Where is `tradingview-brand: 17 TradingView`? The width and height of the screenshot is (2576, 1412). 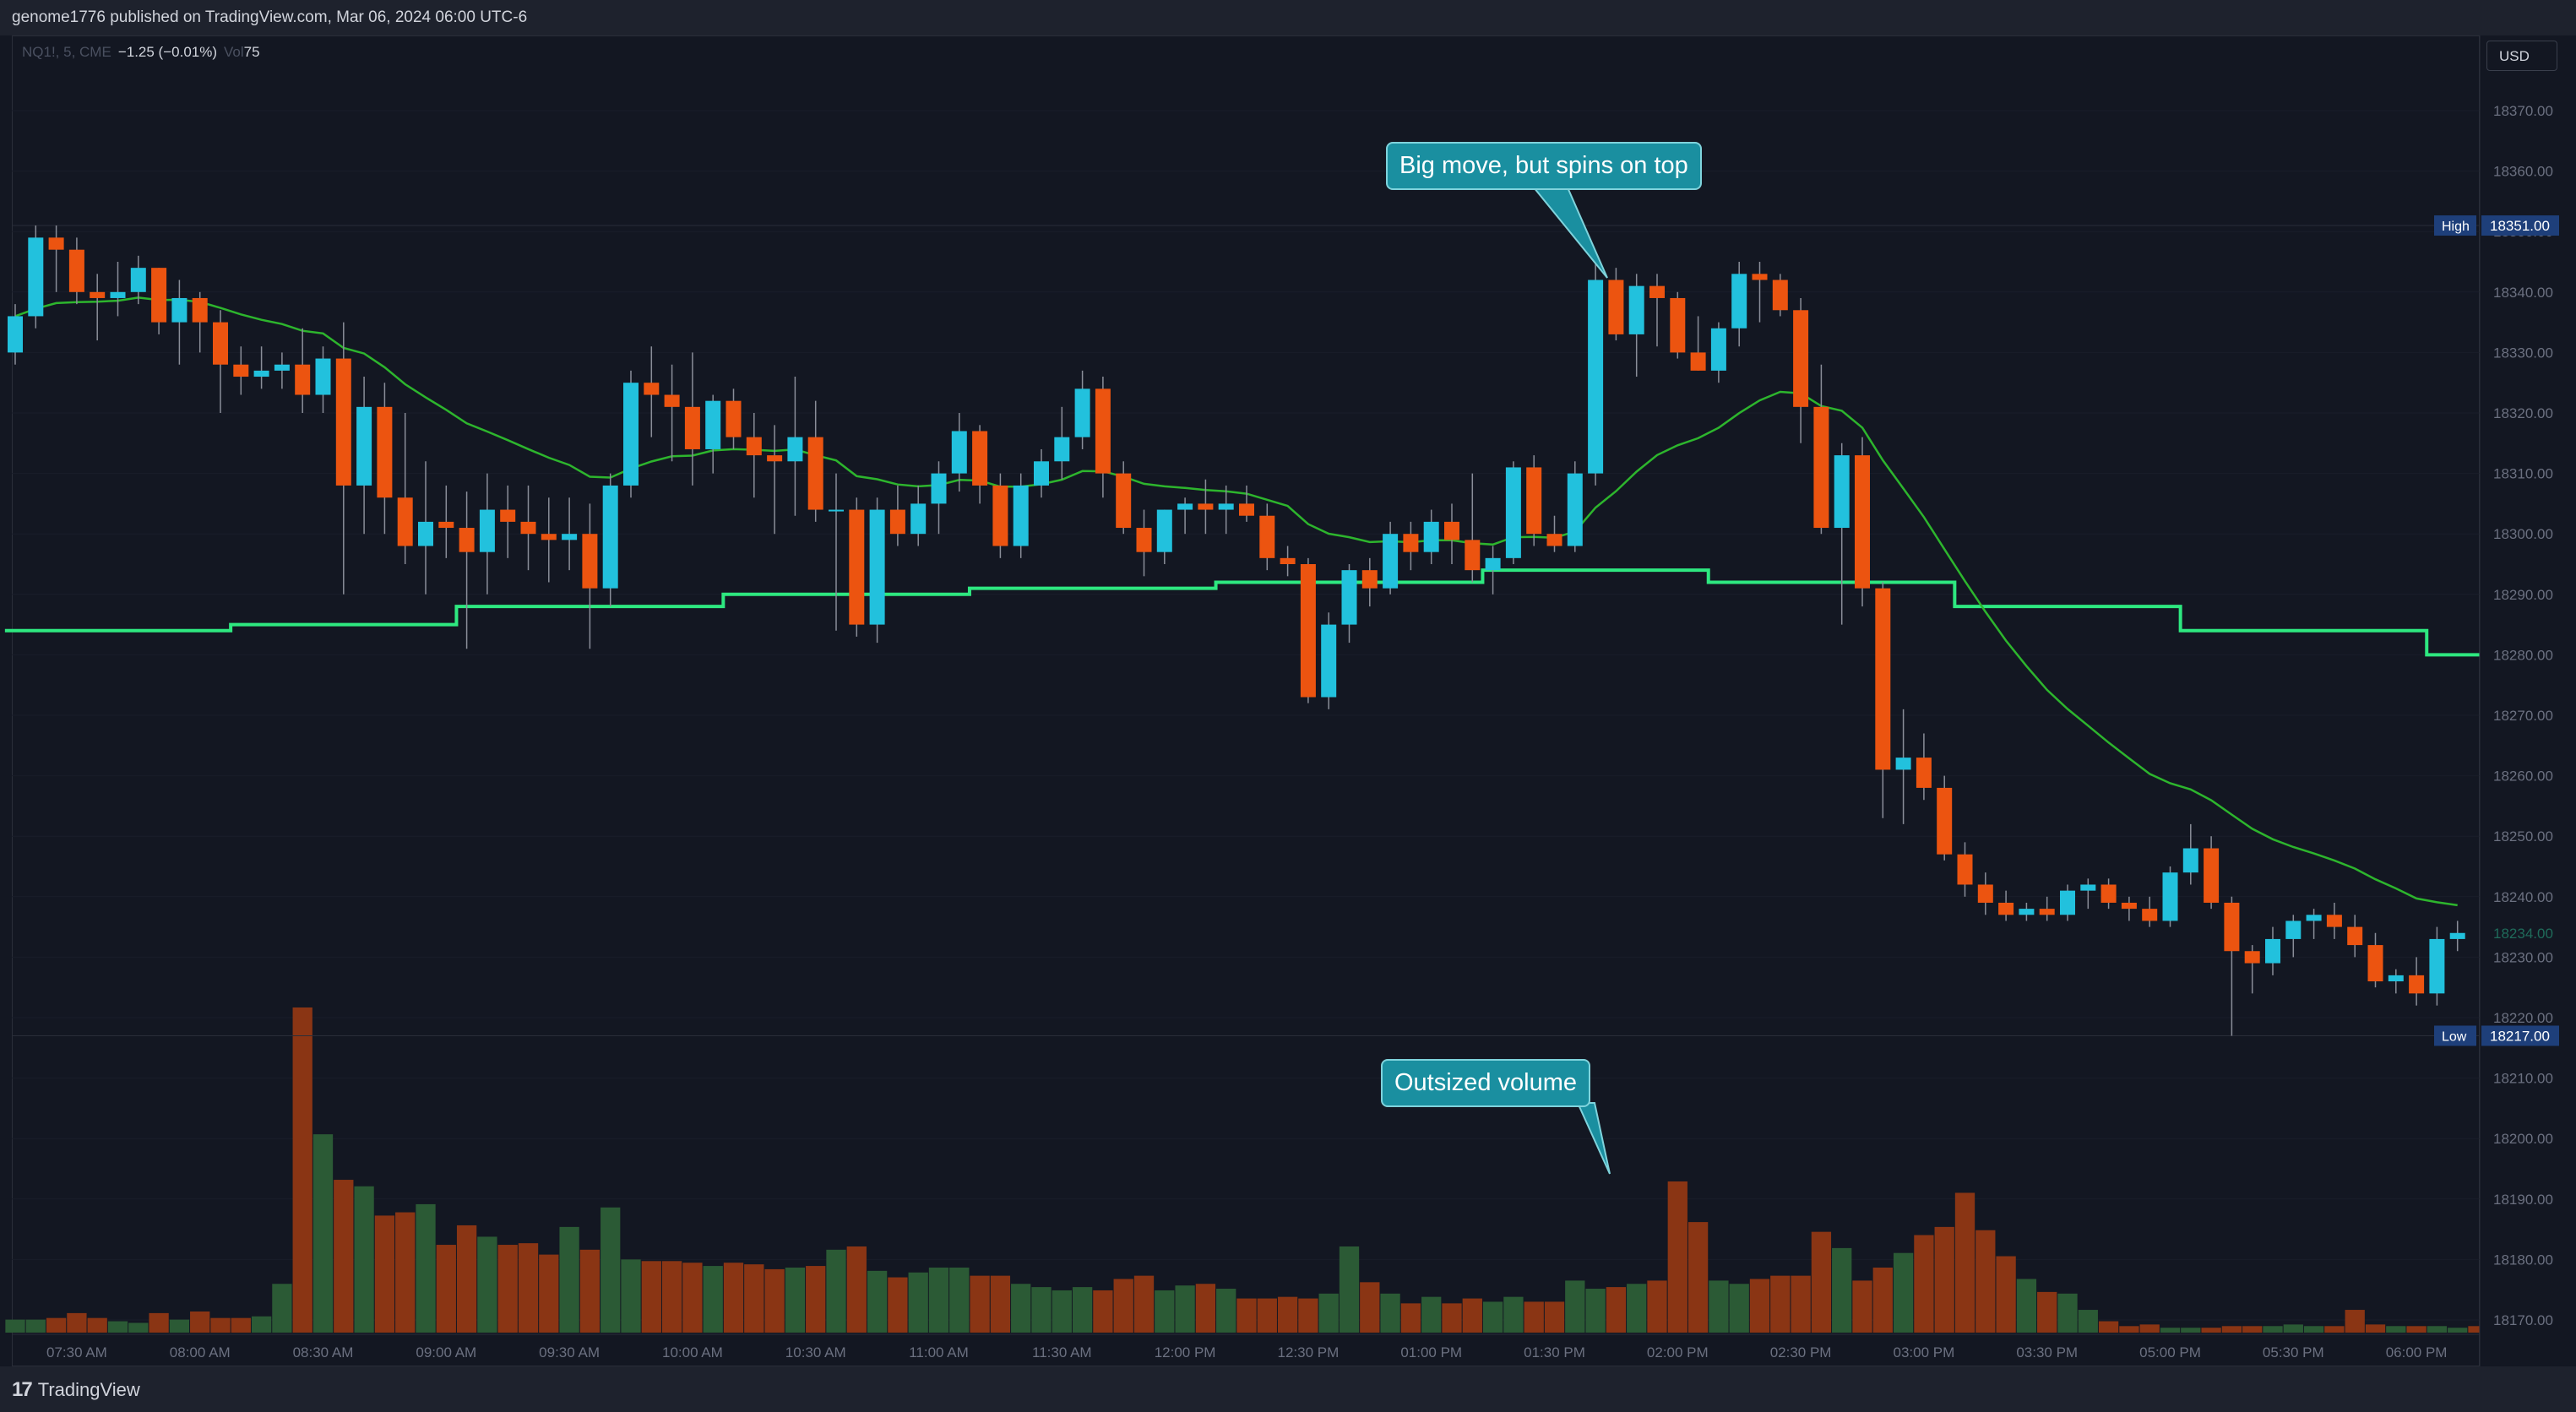
tradingview-brand: 17 TradingView is located at coordinates (76, 1390).